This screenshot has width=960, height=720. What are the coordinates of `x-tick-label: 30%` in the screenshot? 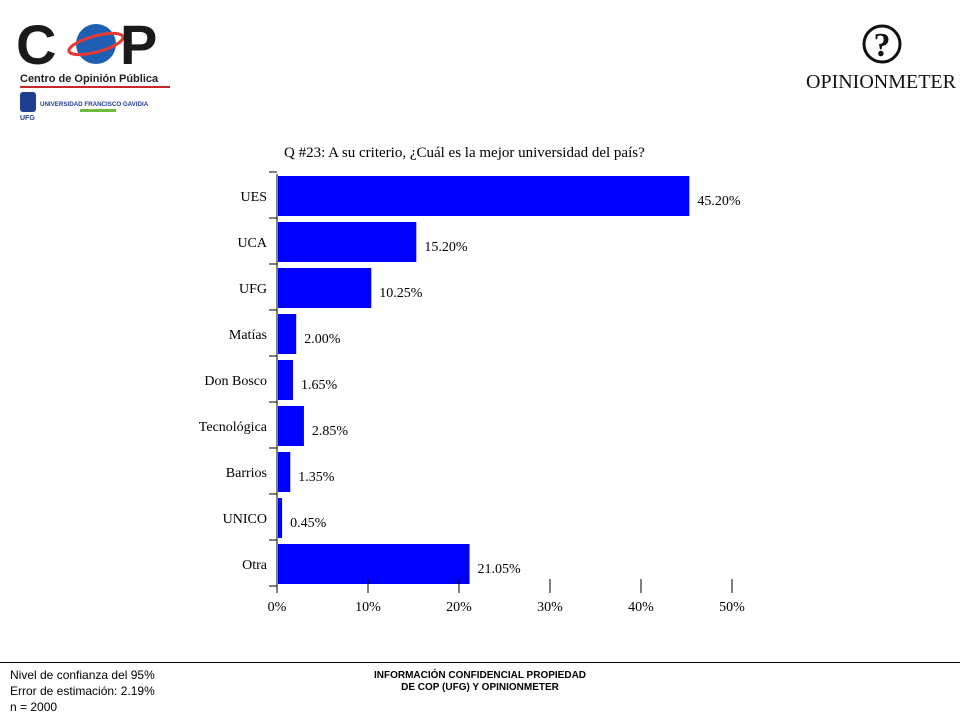 It's located at (550, 607).